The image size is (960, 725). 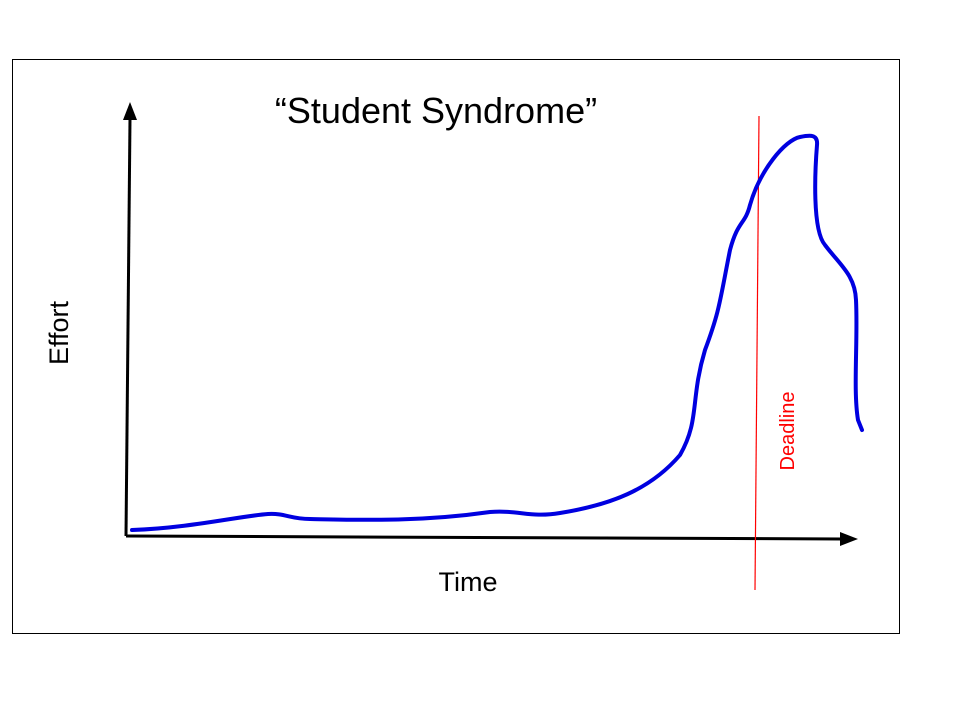 I want to click on y-axis-label: Effort, so click(x=59, y=332).